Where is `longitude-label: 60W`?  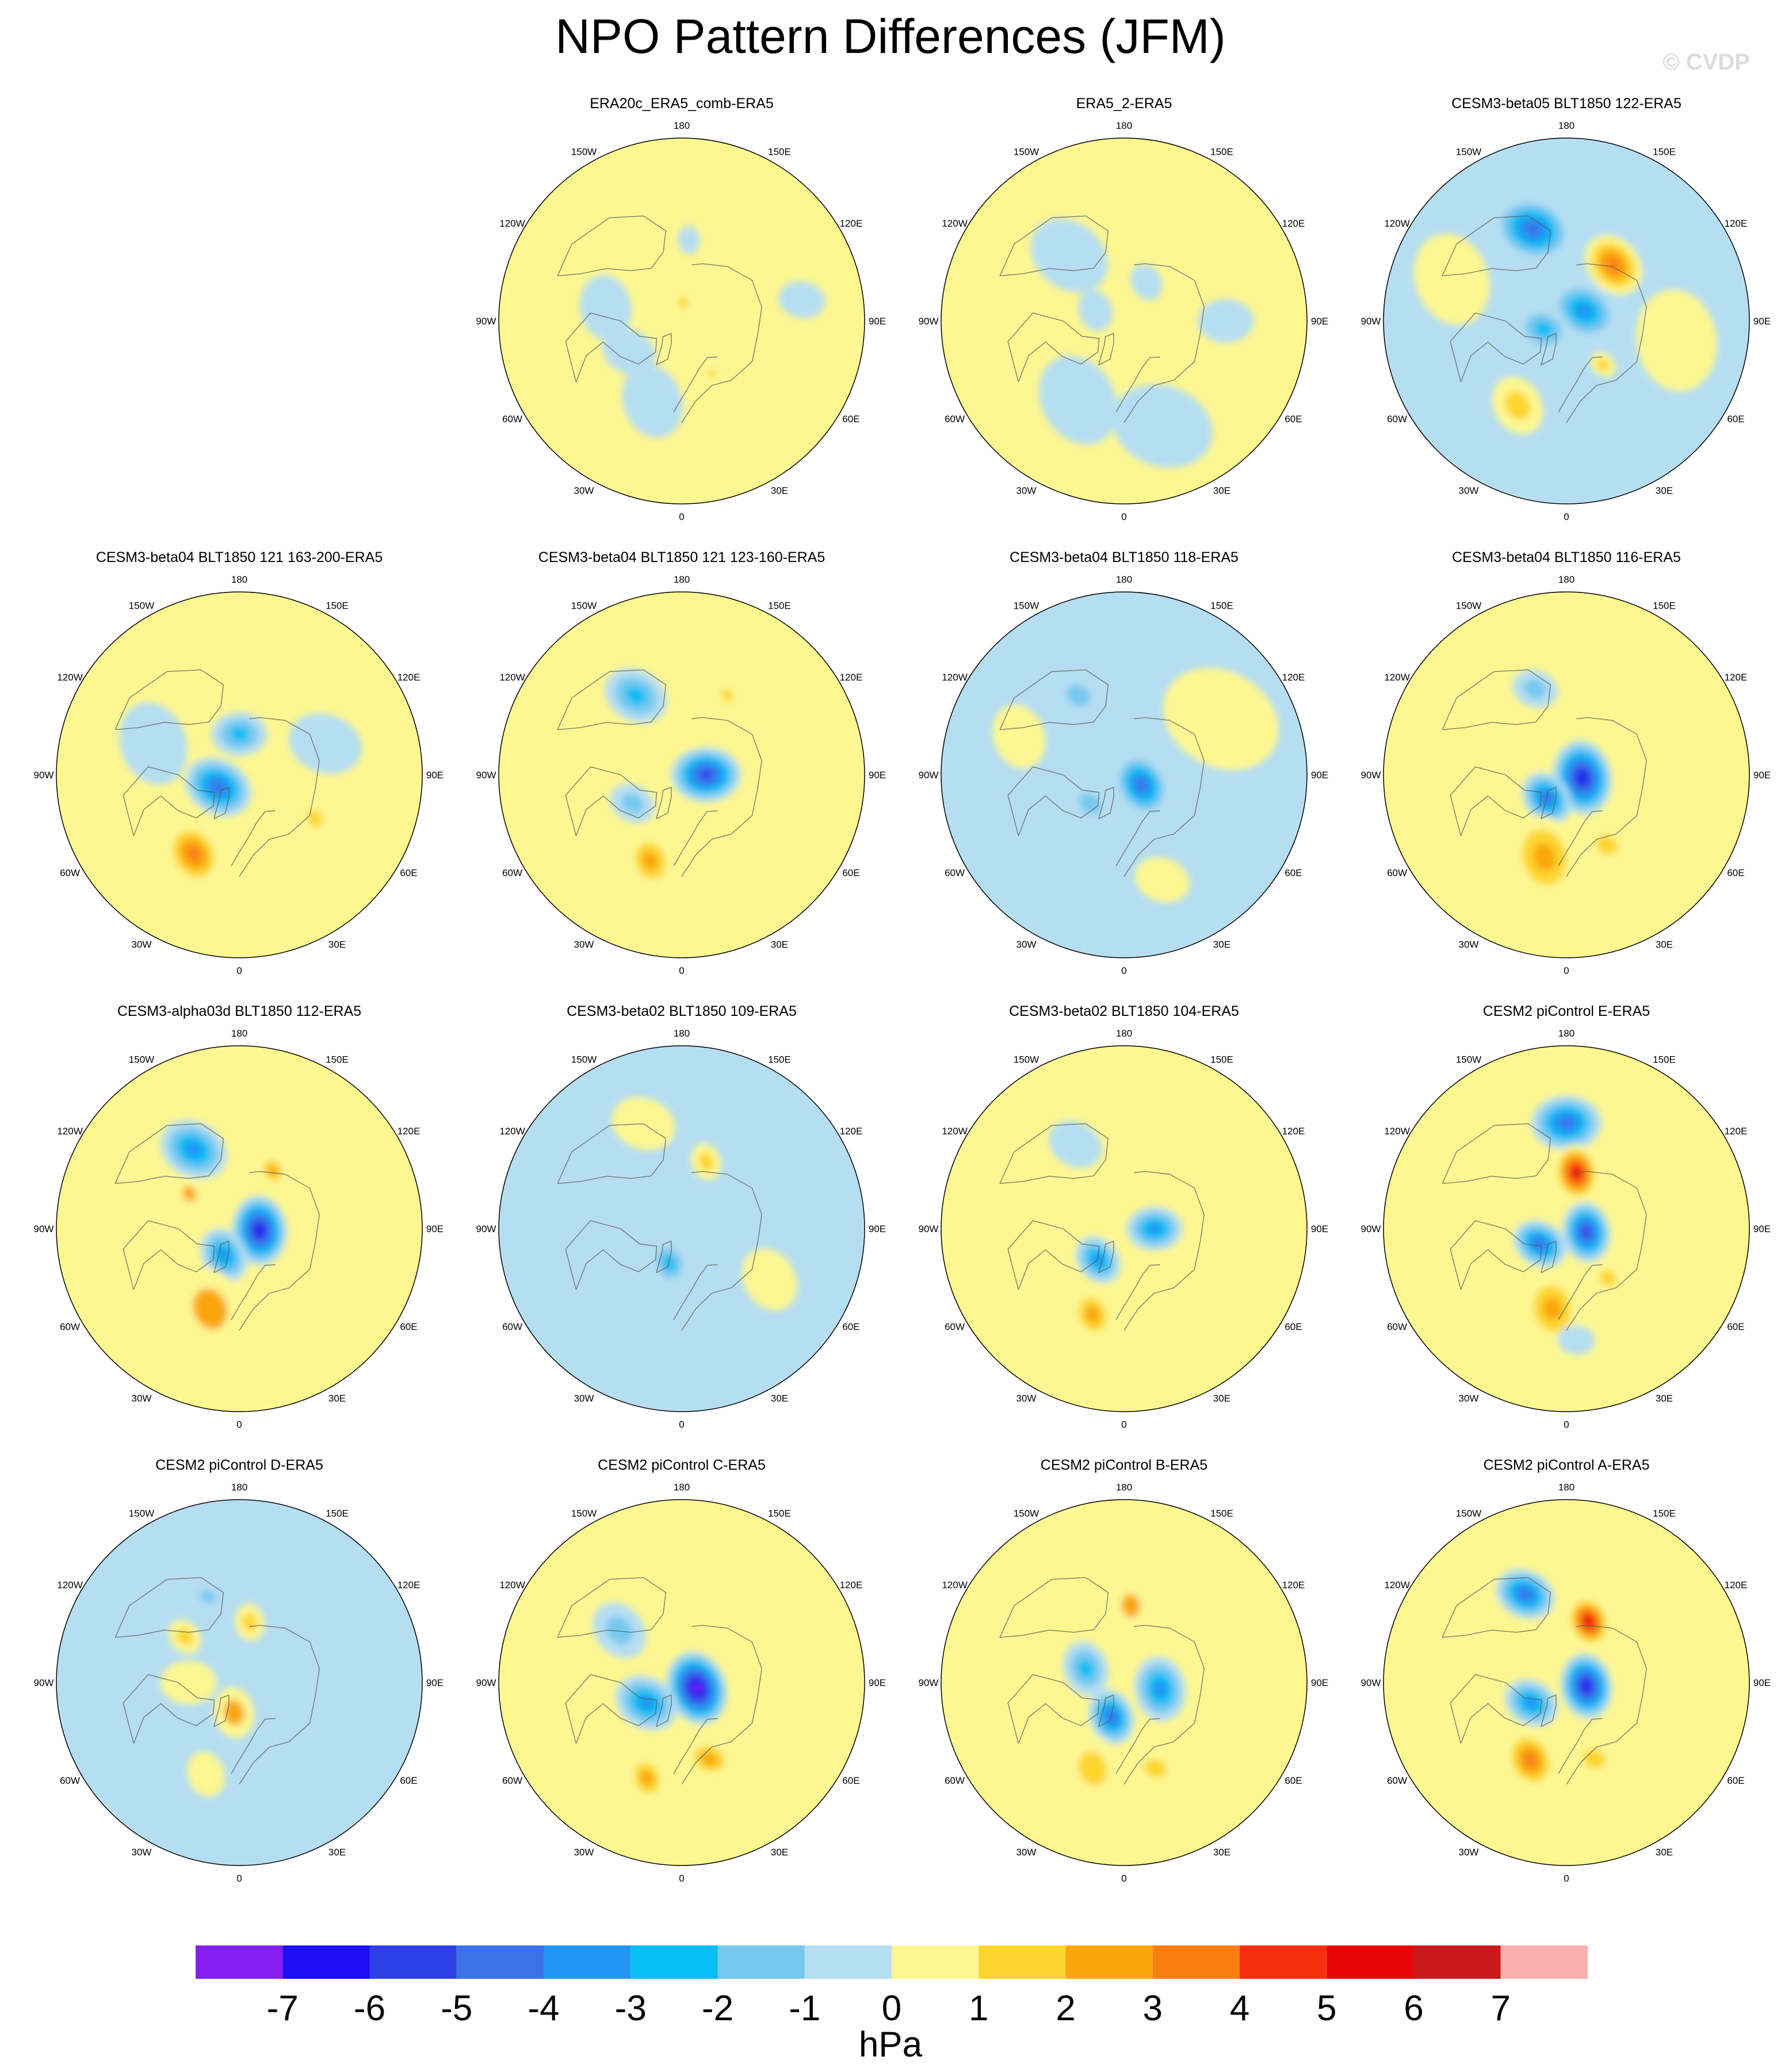
longitude-label: 60W is located at coordinates (70, 1326).